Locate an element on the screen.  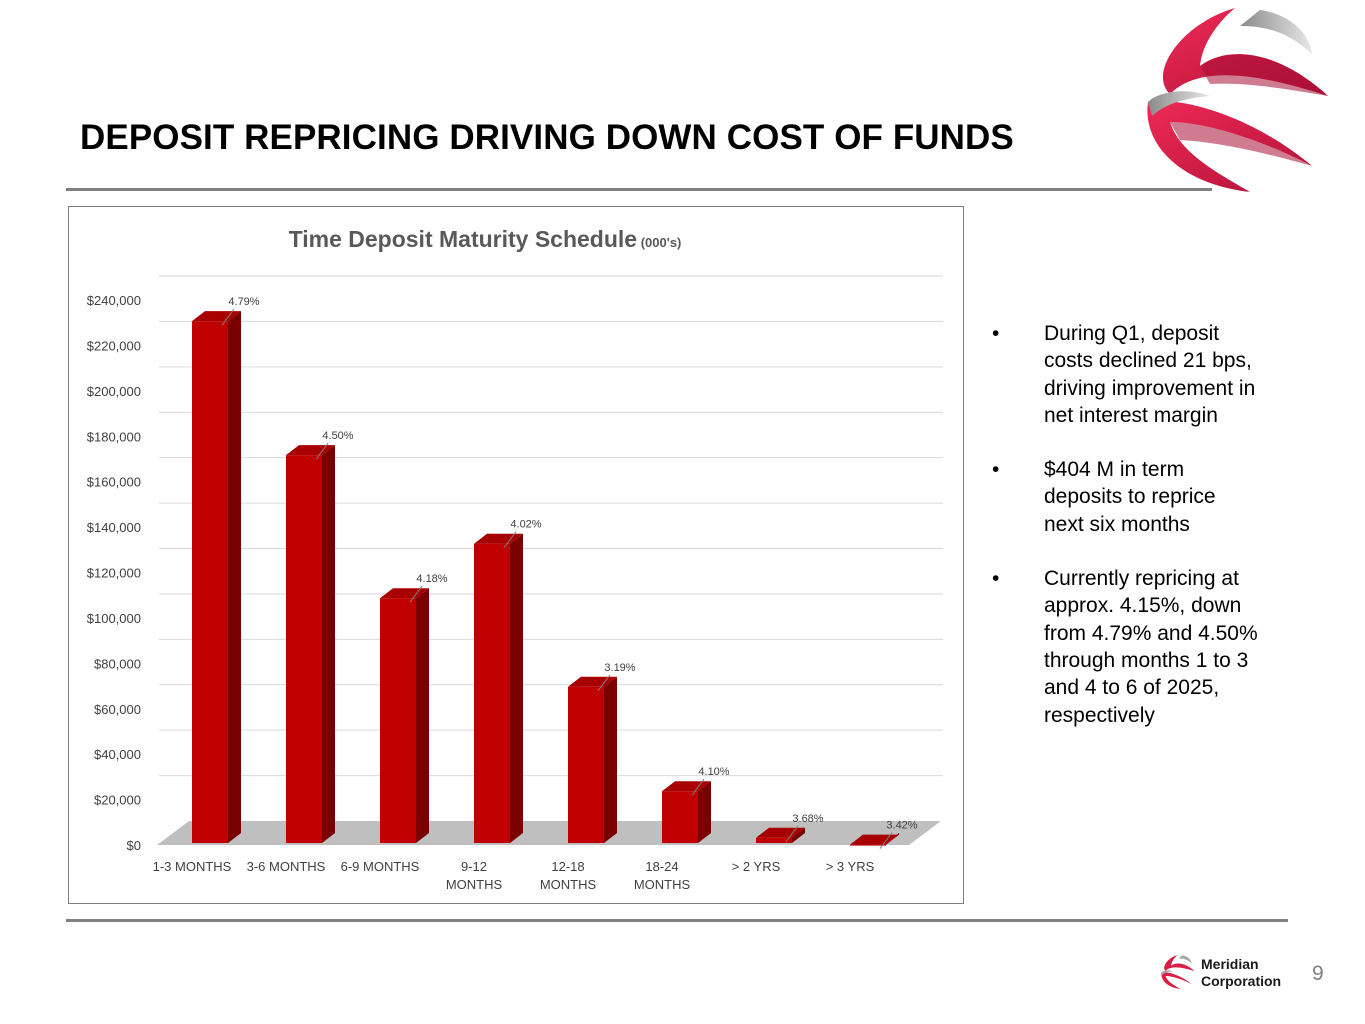
y-tick-label: $200,000 is located at coordinates (114, 391).